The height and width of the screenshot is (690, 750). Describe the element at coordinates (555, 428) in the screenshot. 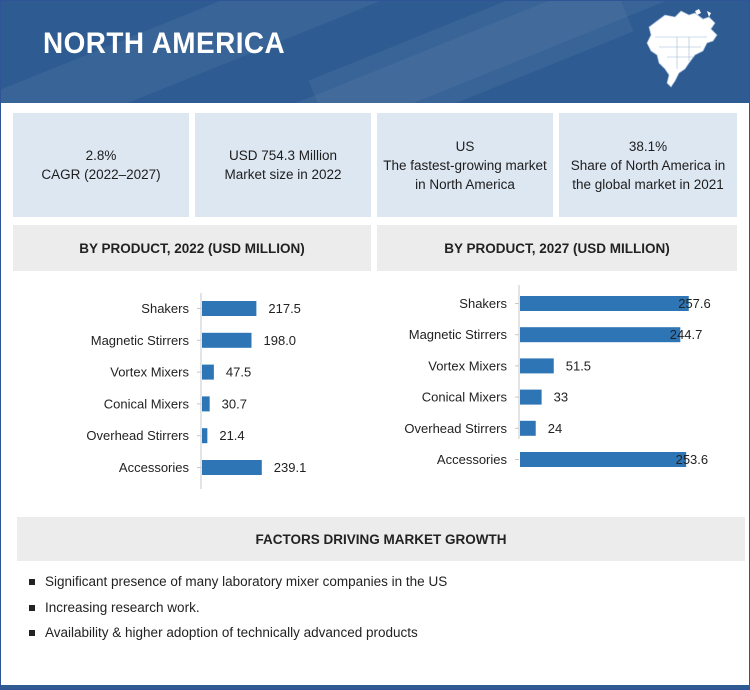

I see `data-label: 24` at that location.